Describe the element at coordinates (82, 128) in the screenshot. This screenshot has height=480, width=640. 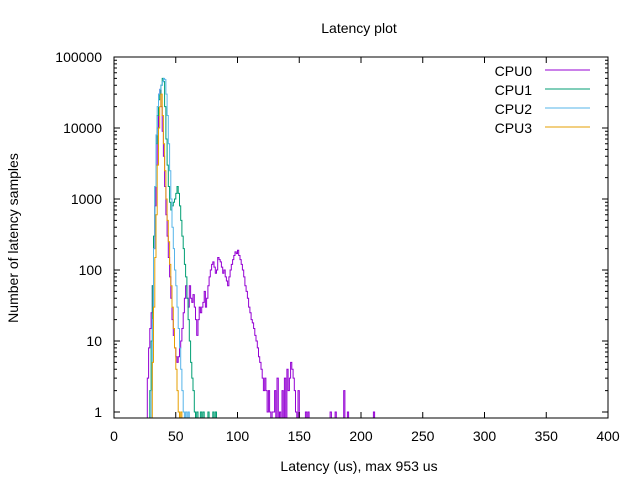
I see `y-tick-label: 10000` at that location.